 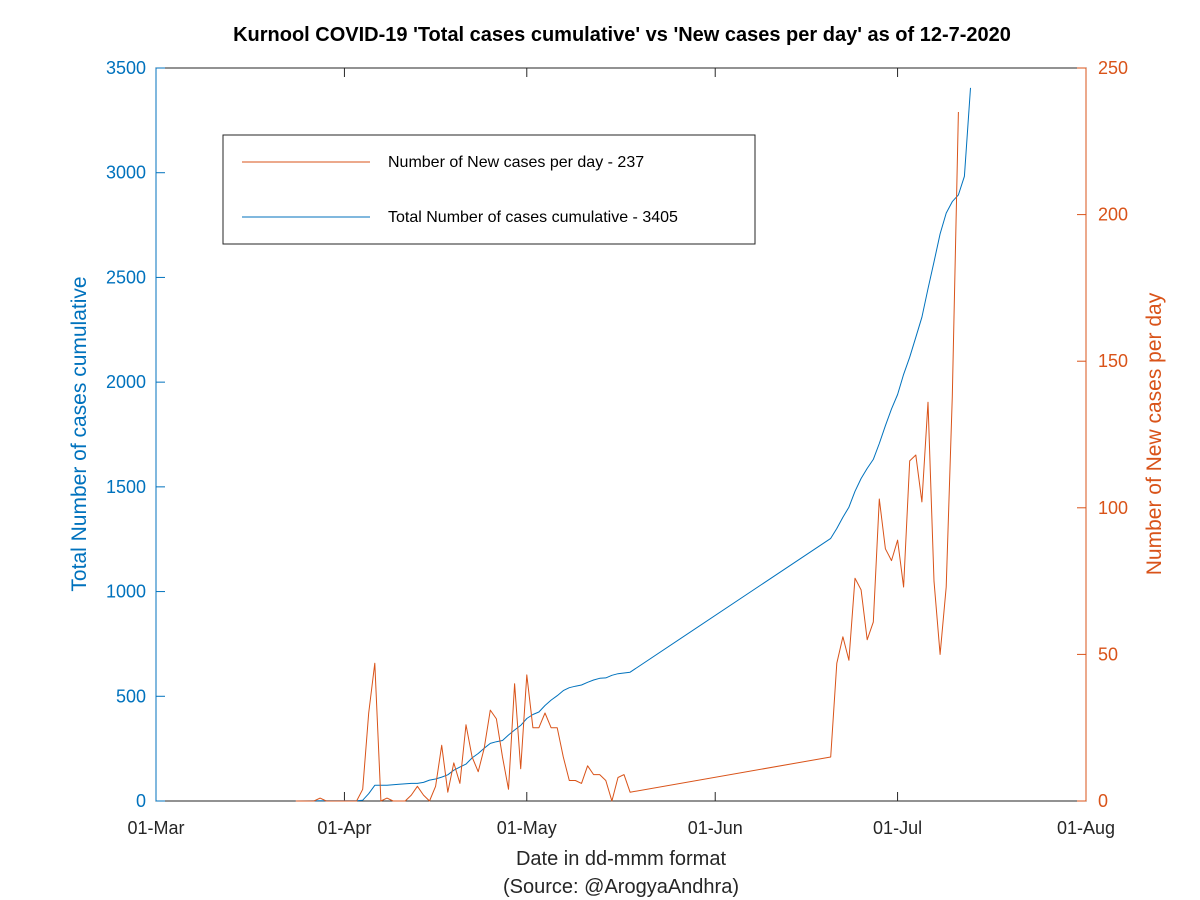 What do you see at coordinates (79, 433) in the screenshot?
I see `left-y-axis-label: Total Number of cases cumulative` at bounding box center [79, 433].